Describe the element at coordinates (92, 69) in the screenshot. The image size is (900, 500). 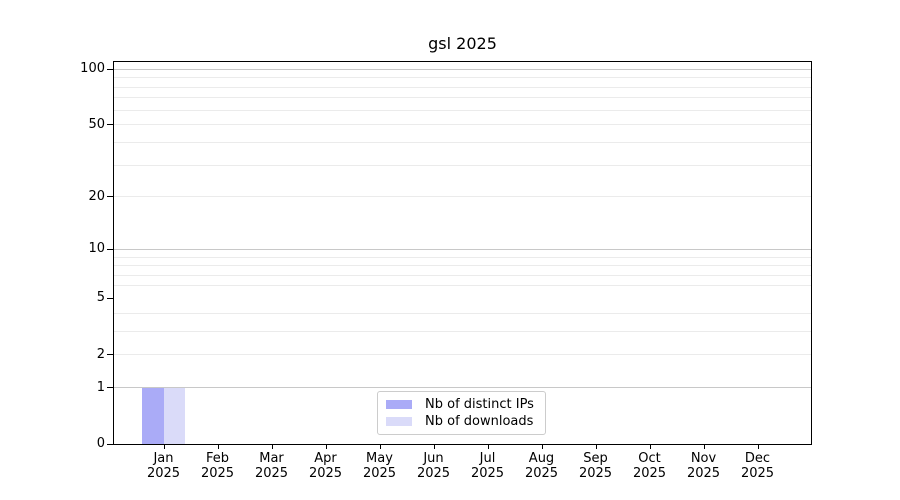
I see `y-tick-label: 100` at that location.